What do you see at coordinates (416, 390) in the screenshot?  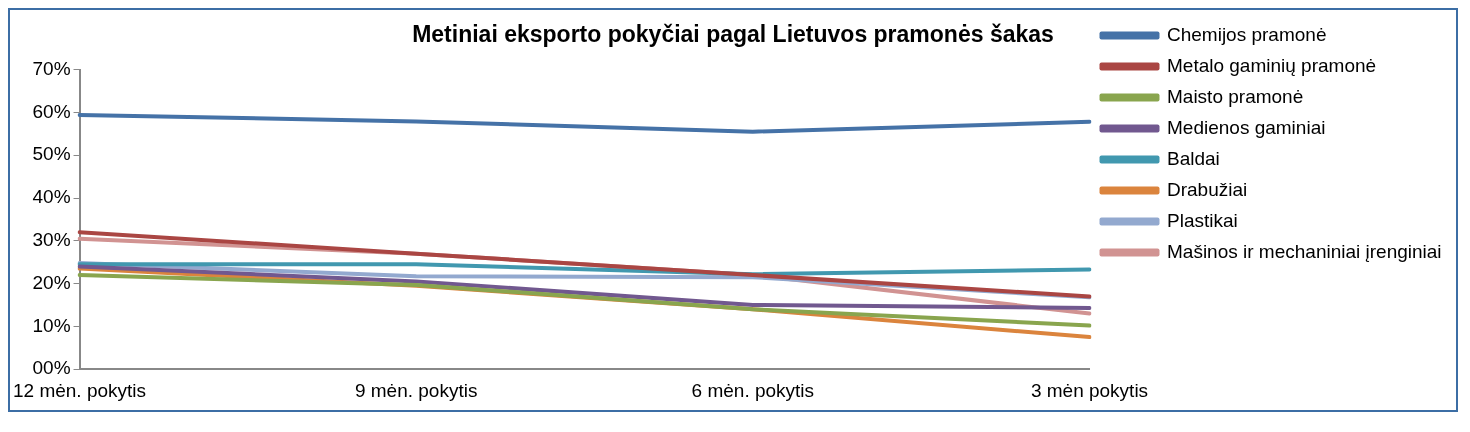 I see `x-tick-label: 9 mėn. pokytis` at bounding box center [416, 390].